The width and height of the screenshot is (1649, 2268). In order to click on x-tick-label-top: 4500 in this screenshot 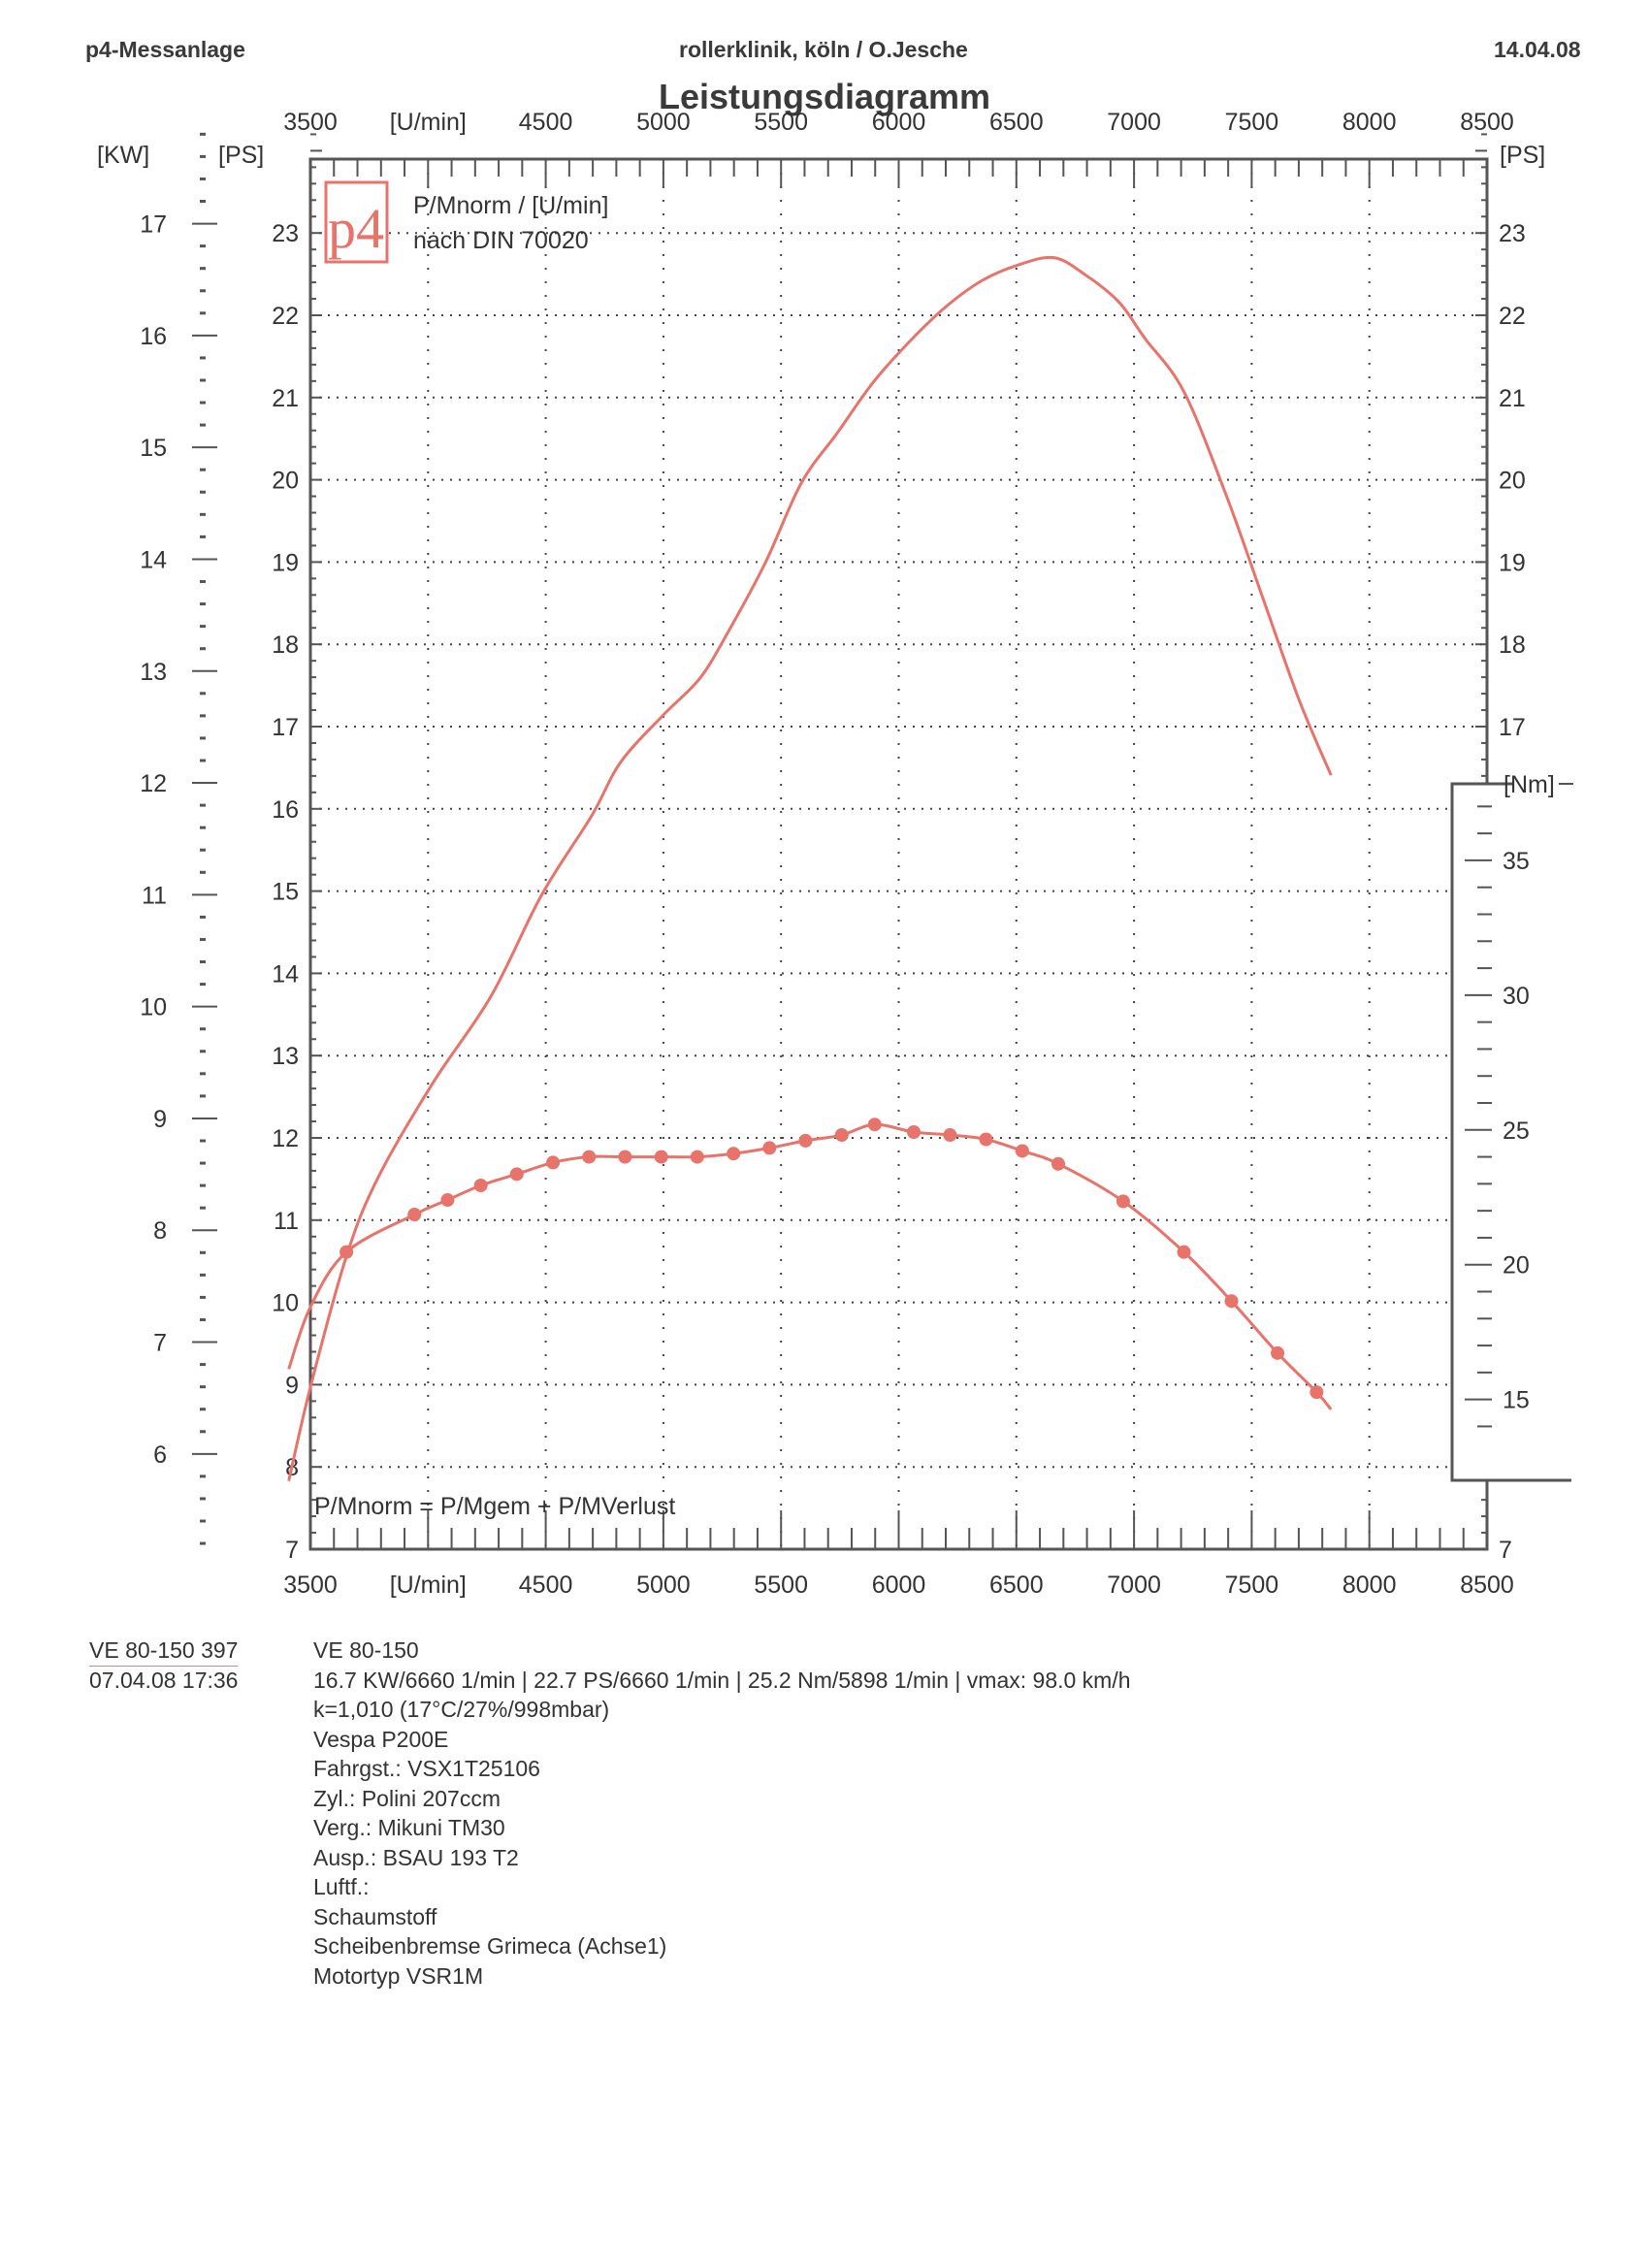, I will do `click(546, 122)`.